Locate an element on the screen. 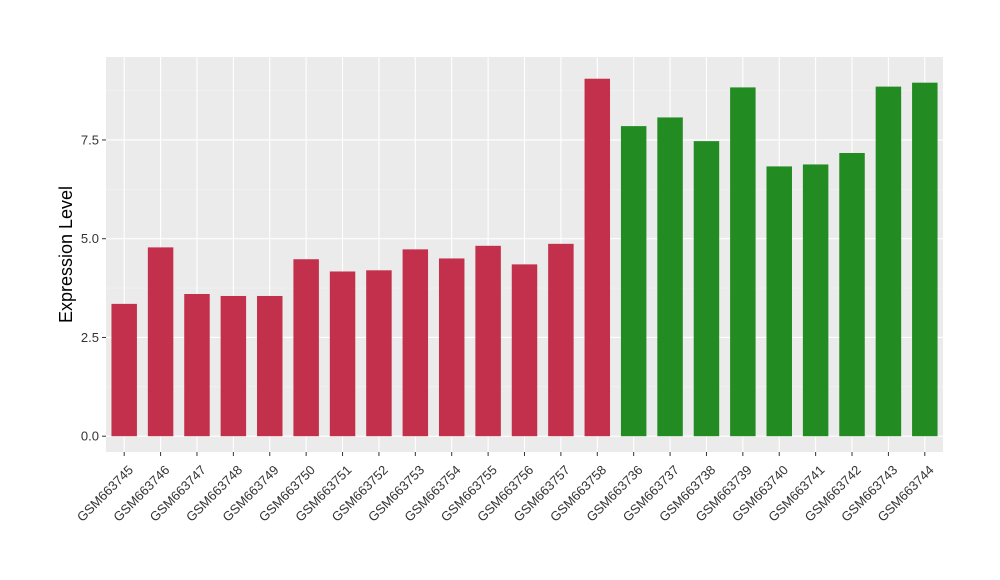  bar-GSM663751 is located at coordinates (342, 354).